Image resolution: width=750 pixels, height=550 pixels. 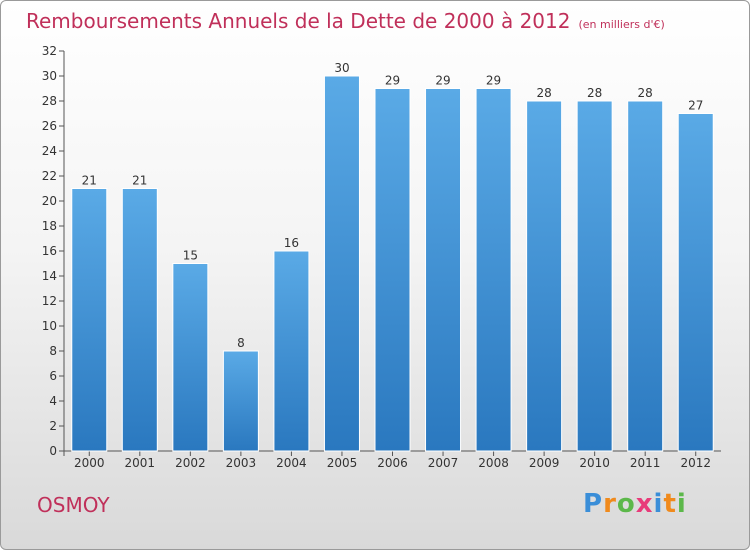 What do you see at coordinates (49, 151) in the screenshot?
I see `y-tick-label: 24` at bounding box center [49, 151].